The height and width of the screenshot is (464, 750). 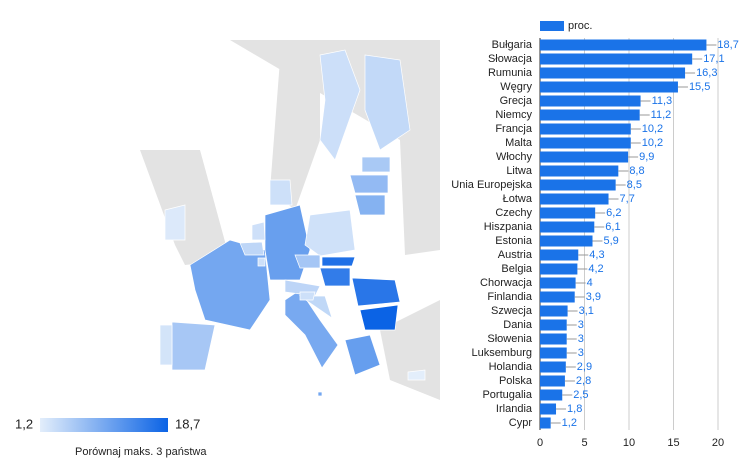 What do you see at coordinates (584, 367) in the screenshot?
I see `value-label: 2,9` at bounding box center [584, 367].